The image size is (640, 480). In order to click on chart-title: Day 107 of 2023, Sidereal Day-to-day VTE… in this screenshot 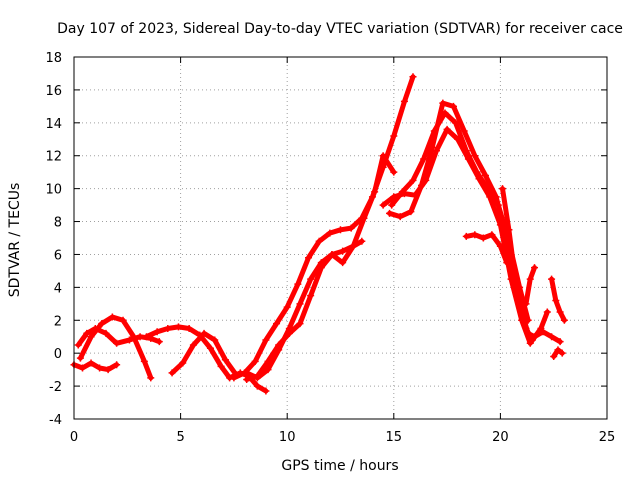, I will do `click(340, 29)`.